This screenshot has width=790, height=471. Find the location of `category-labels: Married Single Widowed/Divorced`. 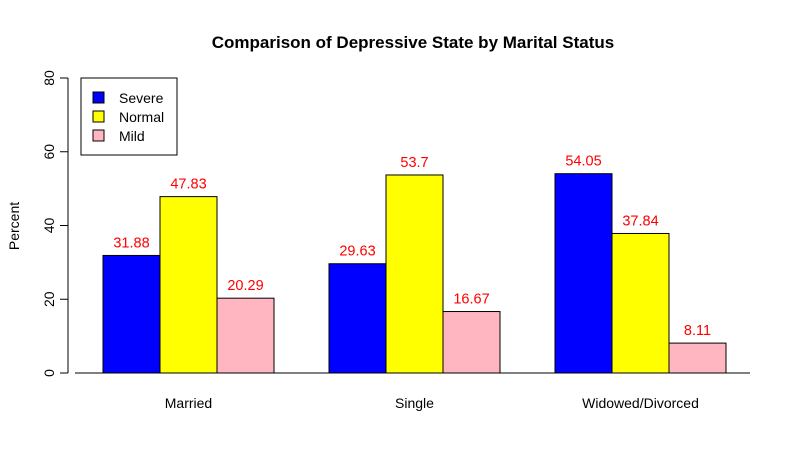

category-labels: Married Single Widowed/Divorced is located at coordinates (432, 403).